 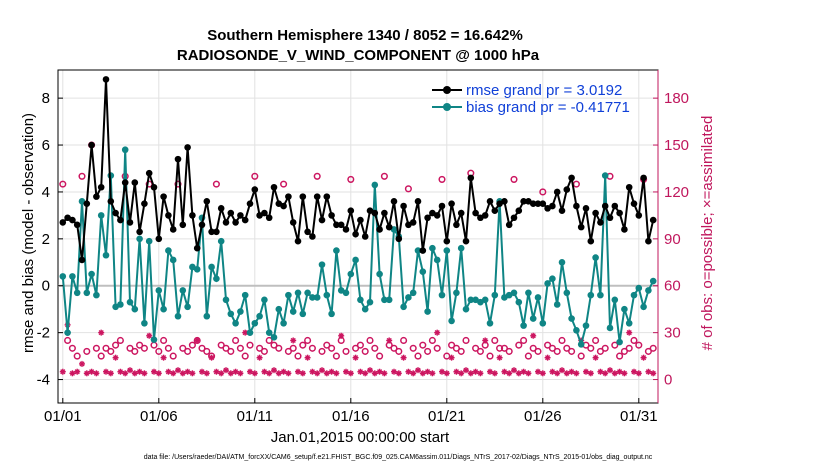 I want to click on right-tick-label: 30, so click(x=672, y=333).